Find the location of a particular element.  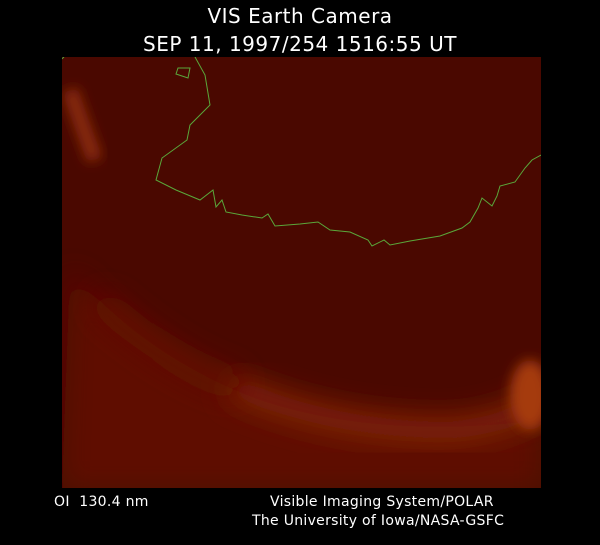

filter-label: OI 130.4 nm is located at coordinates (101, 502).